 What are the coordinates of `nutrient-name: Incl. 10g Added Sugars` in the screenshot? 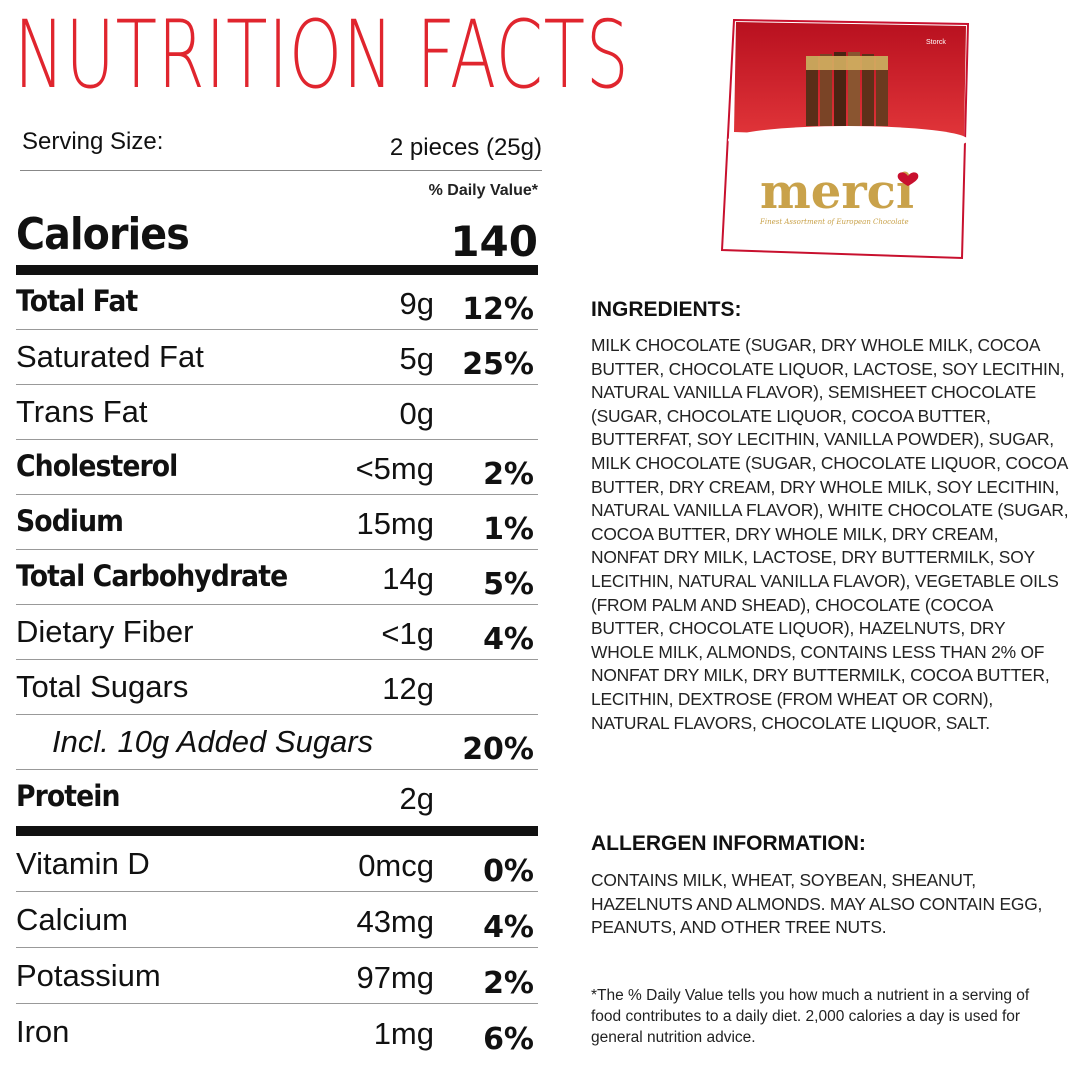 It's located at (213, 741).